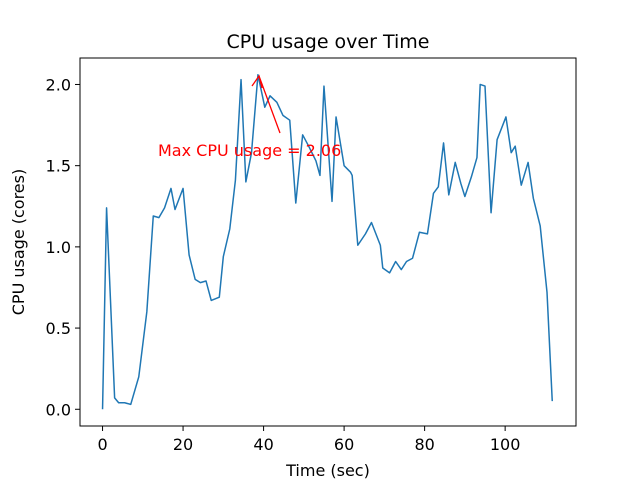 Image resolution: width=640 pixels, height=480 pixels. I want to click on chart-title: CPU usage over Time, so click(328, 42).